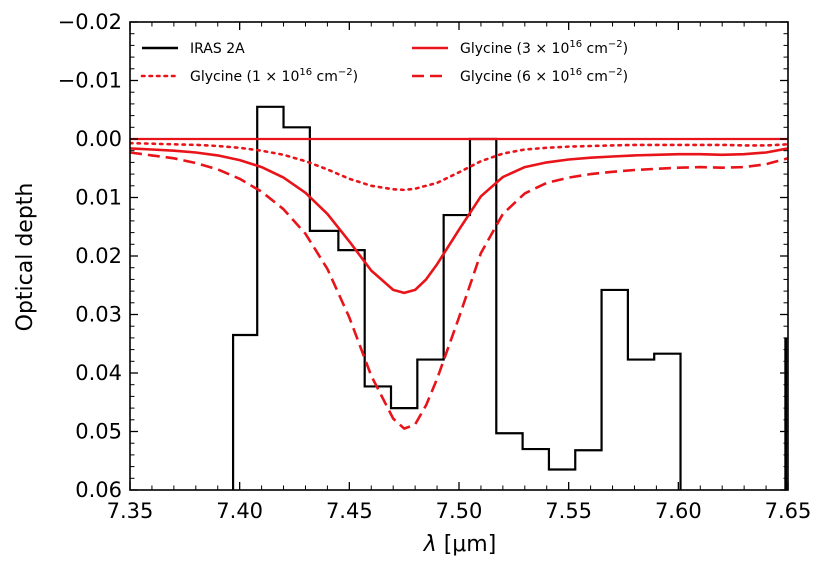  What do you see at coordinates (349, 511) in the screenshot?
I see `x-tick-label: 7.45` at bounding box center [349, 511].